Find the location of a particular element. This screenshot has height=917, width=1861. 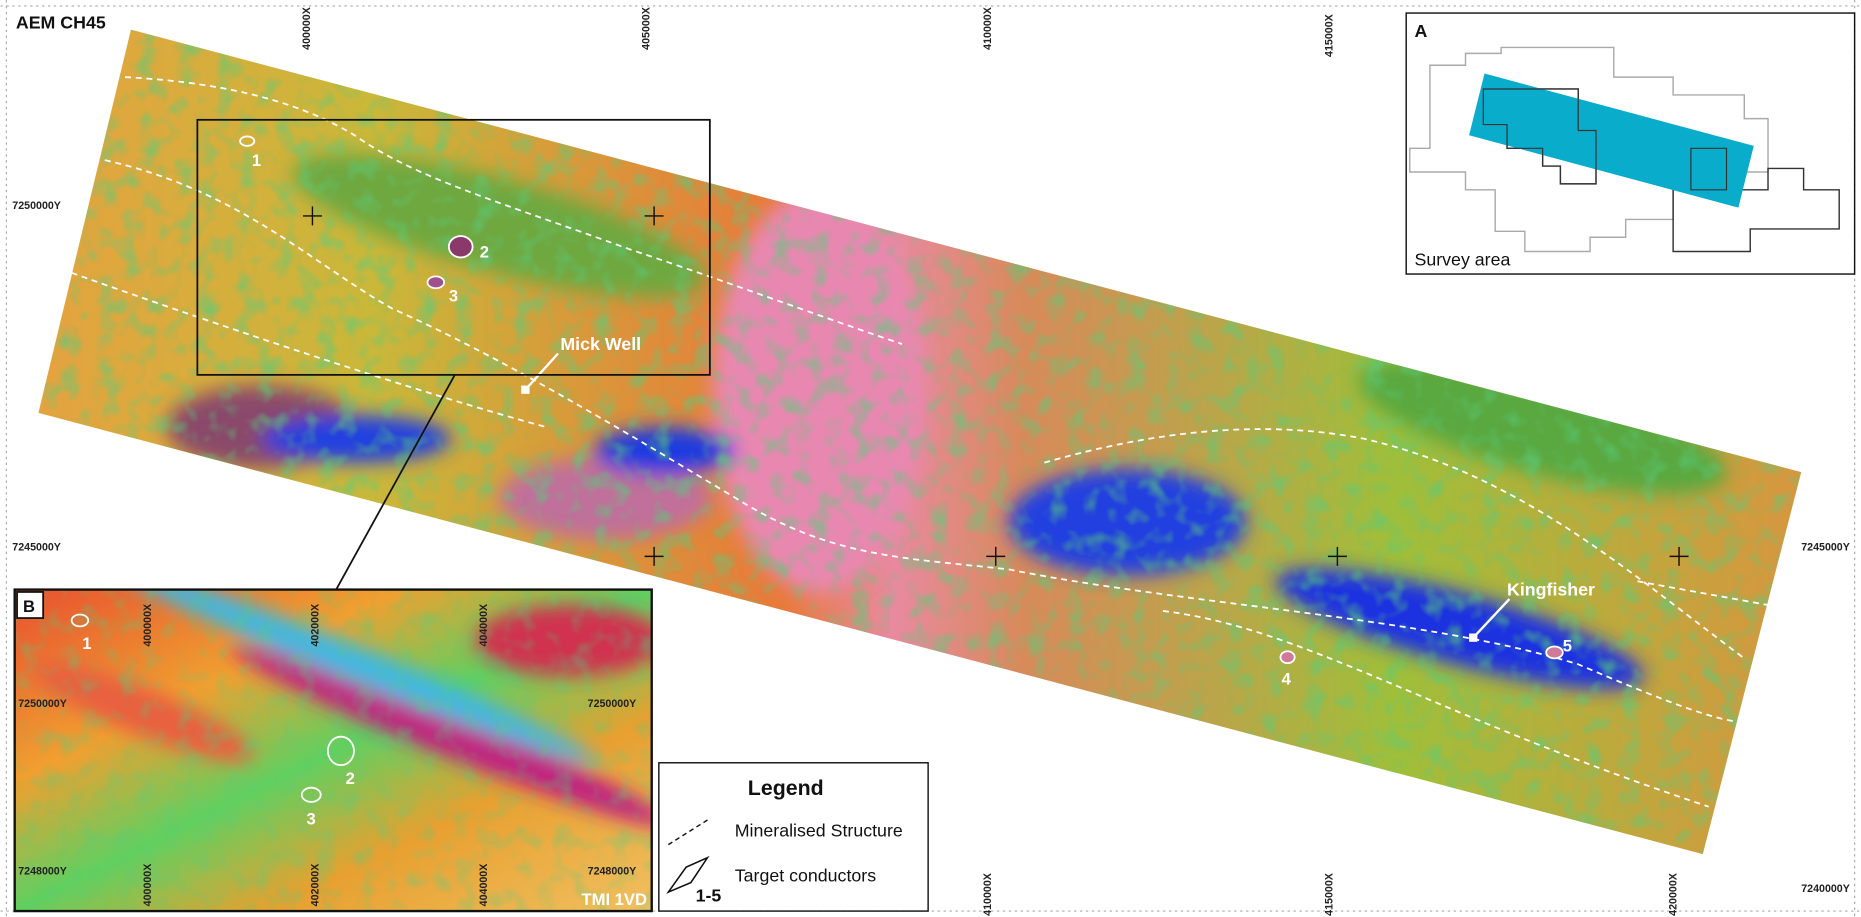

inset-letter: B is located at coordinates (29, 606).